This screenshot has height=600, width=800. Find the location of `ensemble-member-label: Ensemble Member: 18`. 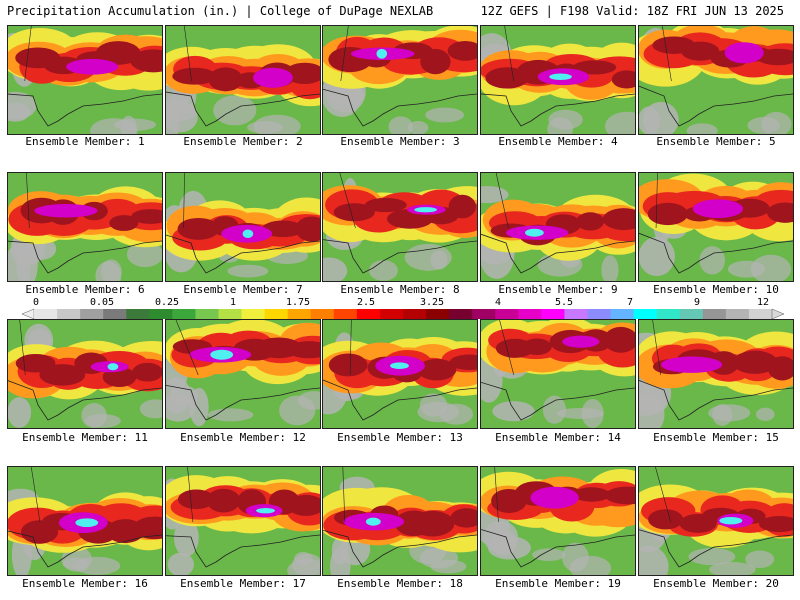

ensemble-member-label: Ensemble Member: 18 is located at coordinates (400, 583).